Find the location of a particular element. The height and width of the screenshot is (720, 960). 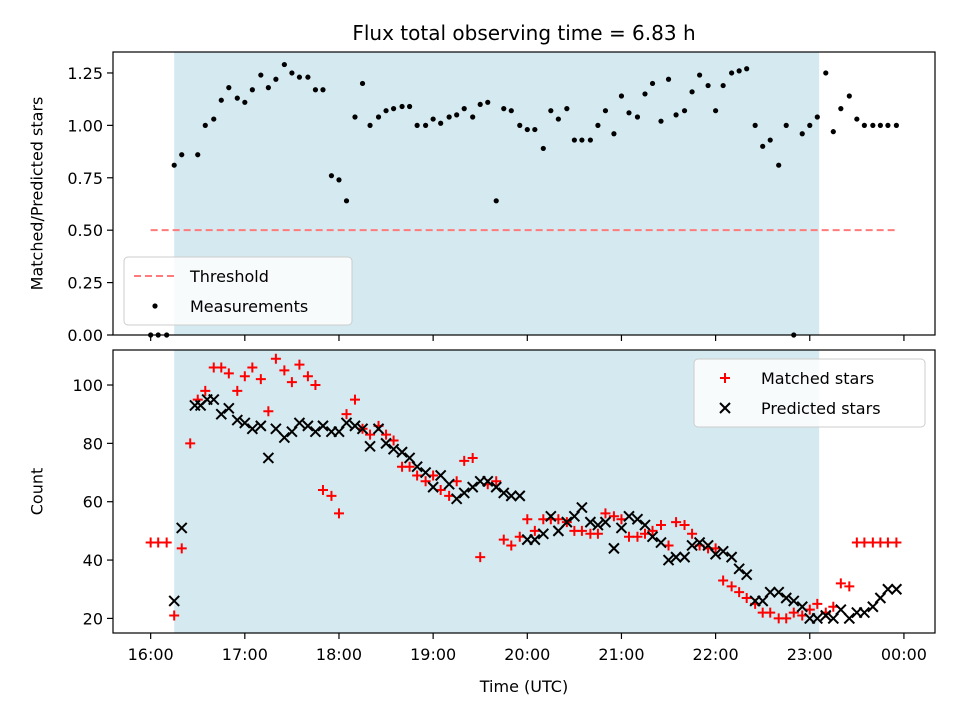

x-tick-label: 20:00 is located at coordinates (527, 654).